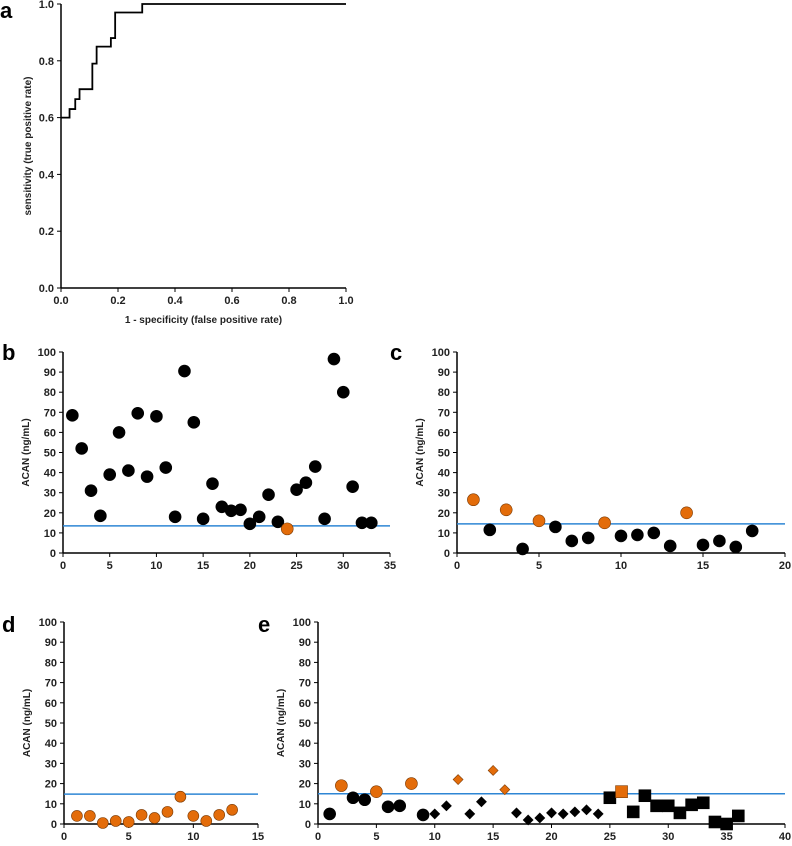 The image size is (792, 846). I want to click on y-tick-label: 1.0, so click(46, 5).